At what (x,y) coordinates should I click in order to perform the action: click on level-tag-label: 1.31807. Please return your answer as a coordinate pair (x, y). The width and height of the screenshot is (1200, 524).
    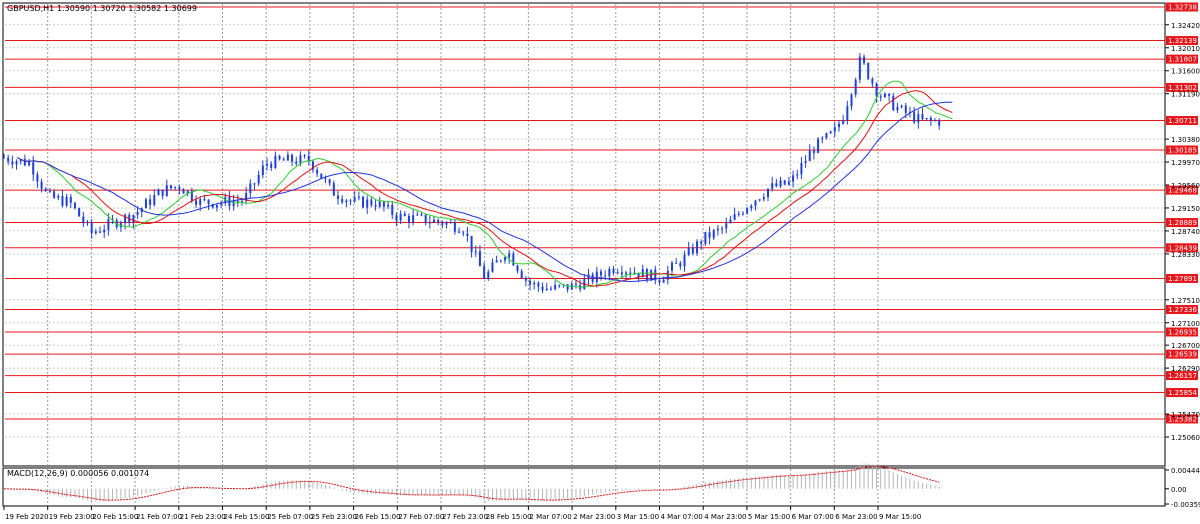
    Looking at the image, I should click on (1182, 60).